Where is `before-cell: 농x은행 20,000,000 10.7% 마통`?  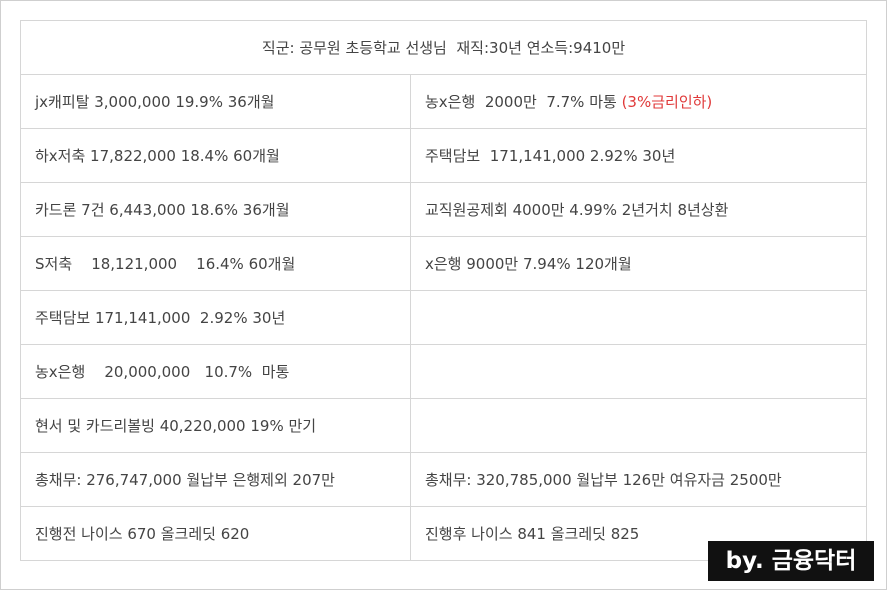
before-cell: 농x은행 20,000,000 10.7% 마통 is located at coordinates (215, 371).